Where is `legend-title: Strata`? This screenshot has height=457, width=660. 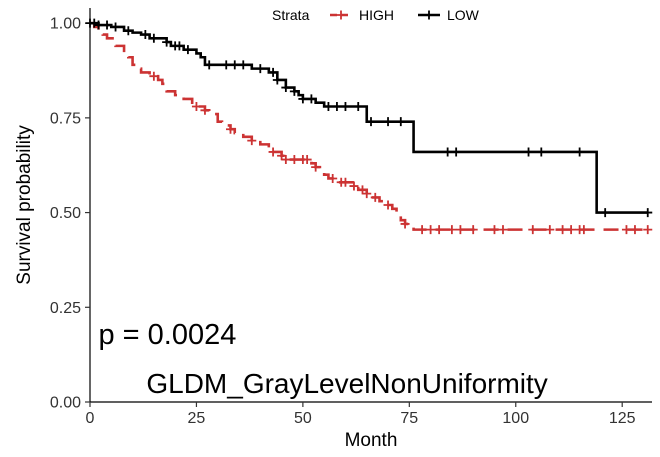 legend-title: Strata is located at coordinates (291, 15).